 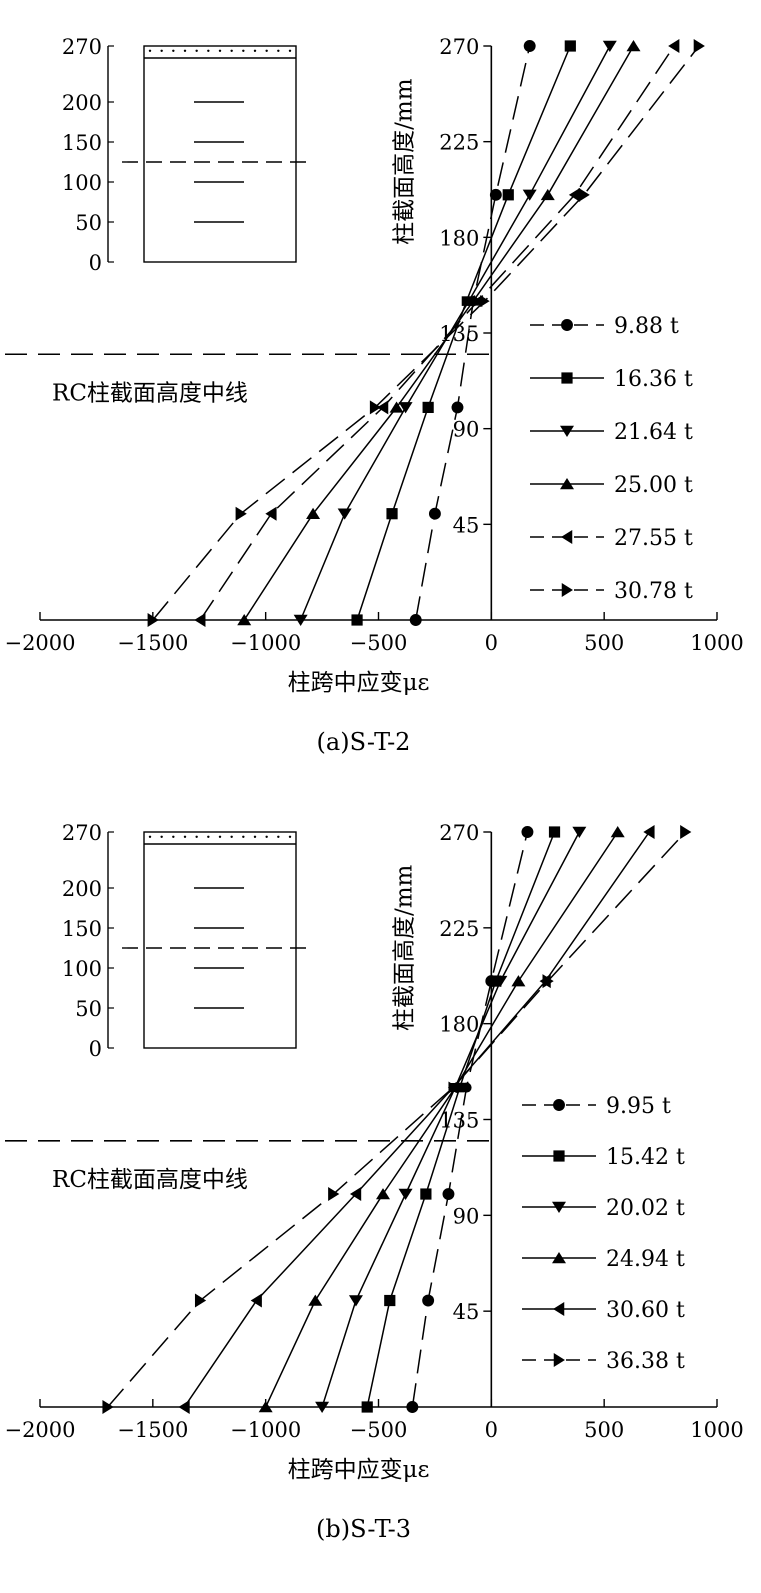 I want to click on legend-item: 9.95 t, so click(x=596, y=1106).